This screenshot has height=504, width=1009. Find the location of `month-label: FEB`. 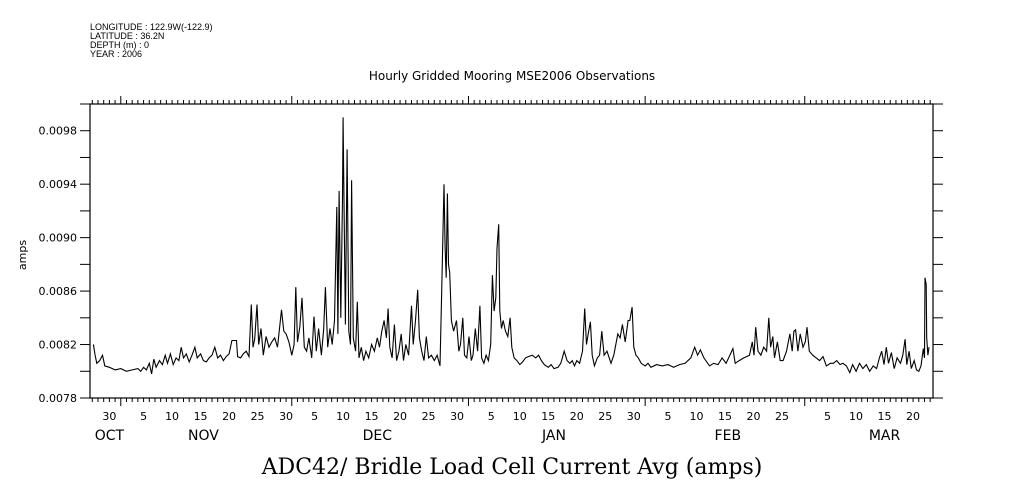

month-label: FEB is located at coordinates (728, 436).